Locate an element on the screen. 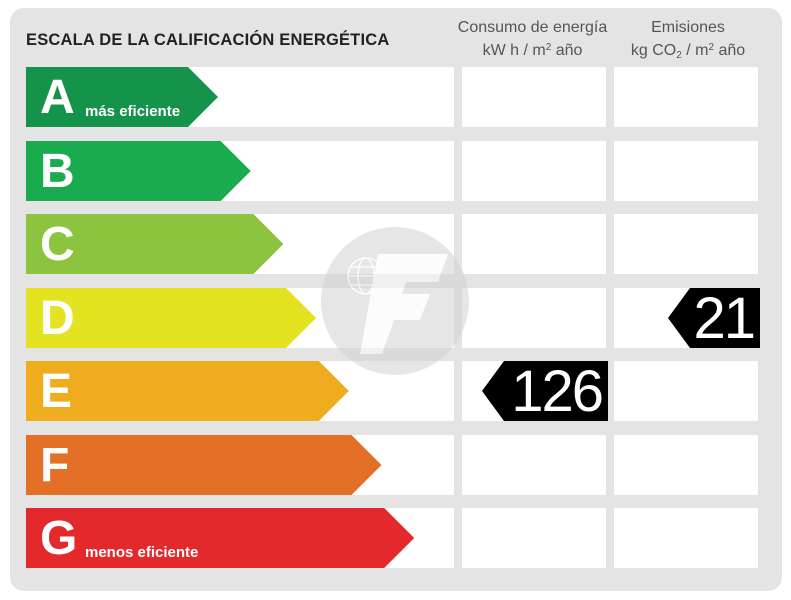 This screenshot has width=791, height=600. emisiones-column-header: Emisiones kg CO2 / m2 año is located at coordinates (688, 42).